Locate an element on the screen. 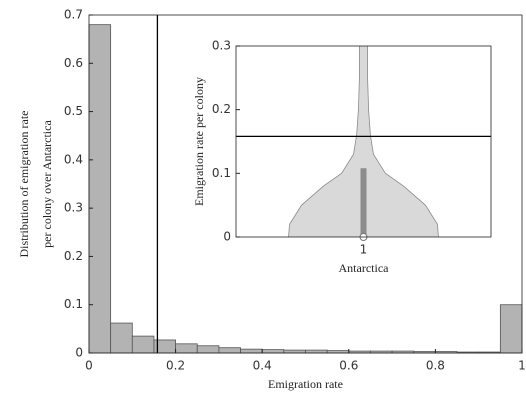  box-iqr is located at coordinates (363, 202).